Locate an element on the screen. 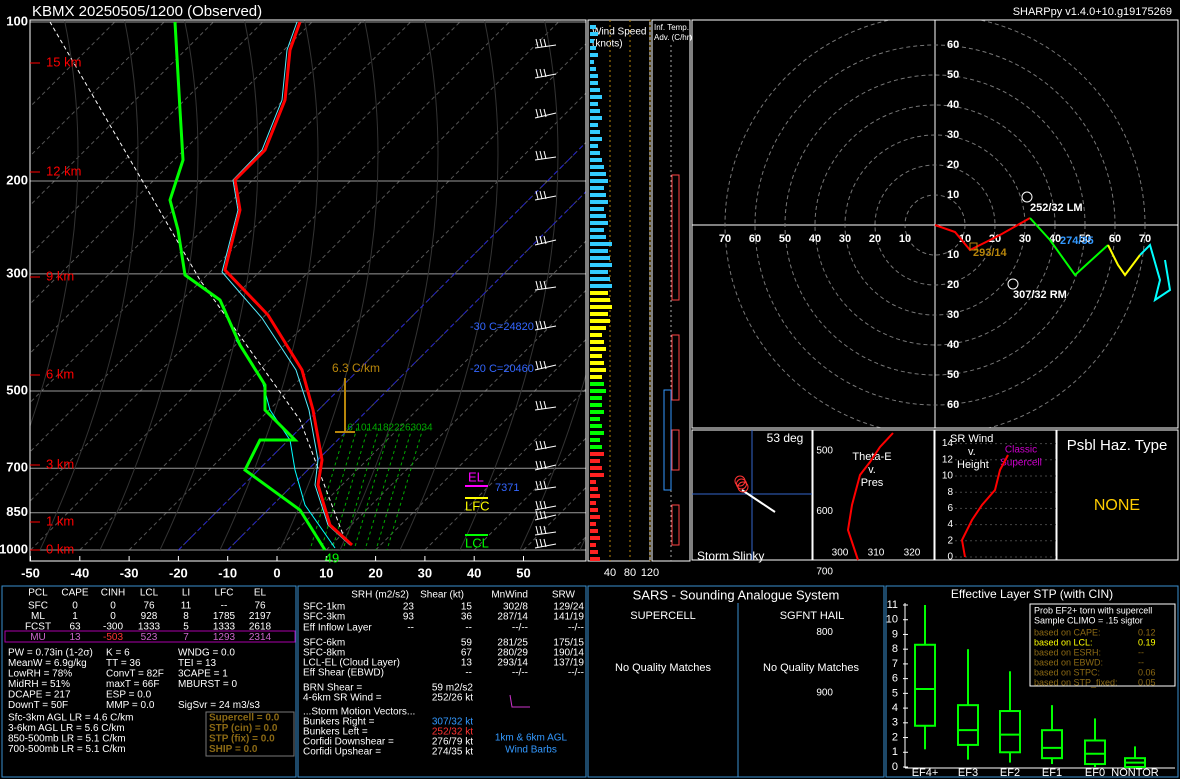 This screenshot has width=1180, height=779. thermo-frame is located at coordinates (149, 681).